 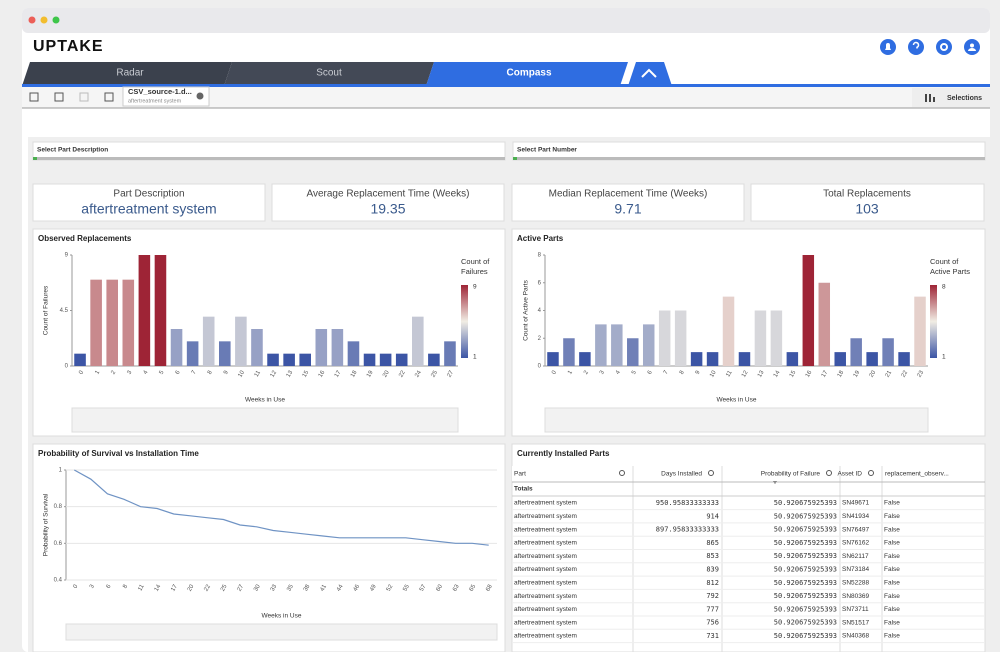 What do you see at coordinates (329, 74) in the screenshot?
I see `tab-scout` at bounding box center [329, 74].